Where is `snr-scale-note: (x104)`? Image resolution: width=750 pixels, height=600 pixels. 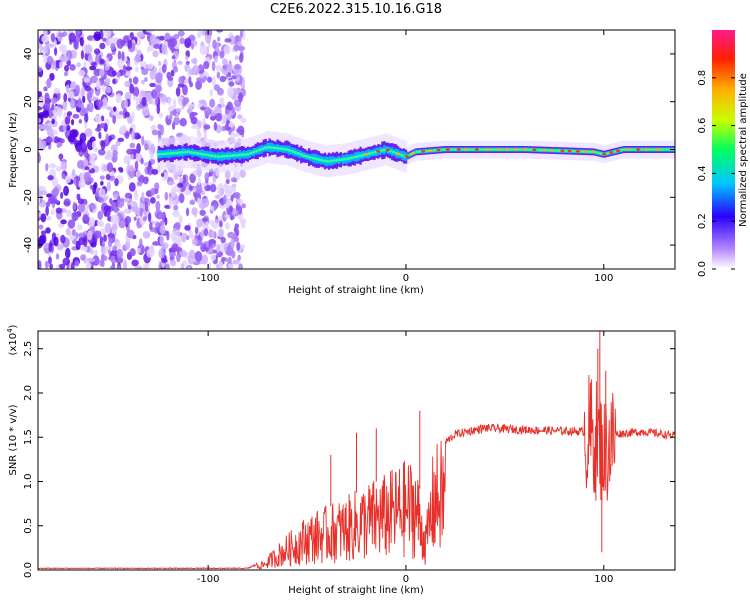
snr-scale-note: (x104) is located at coordinates (12, 339).